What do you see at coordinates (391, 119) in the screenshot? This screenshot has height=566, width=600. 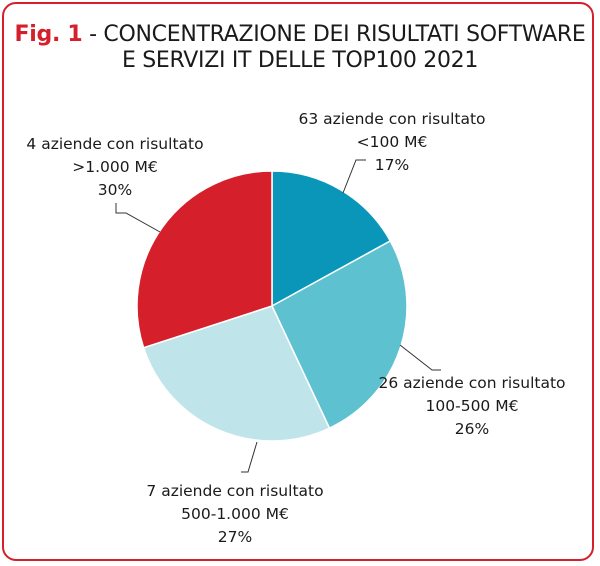 I see `slice-label-count-1: 63 aziende con risultato` at bounding box center [391, 119].